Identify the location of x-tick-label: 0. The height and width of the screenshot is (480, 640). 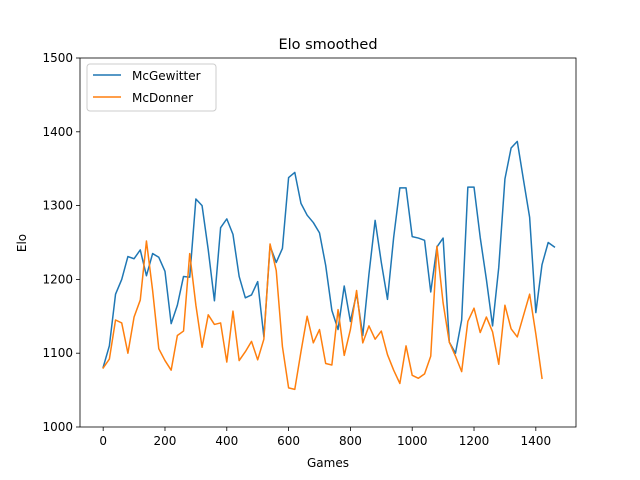
(103, 441).